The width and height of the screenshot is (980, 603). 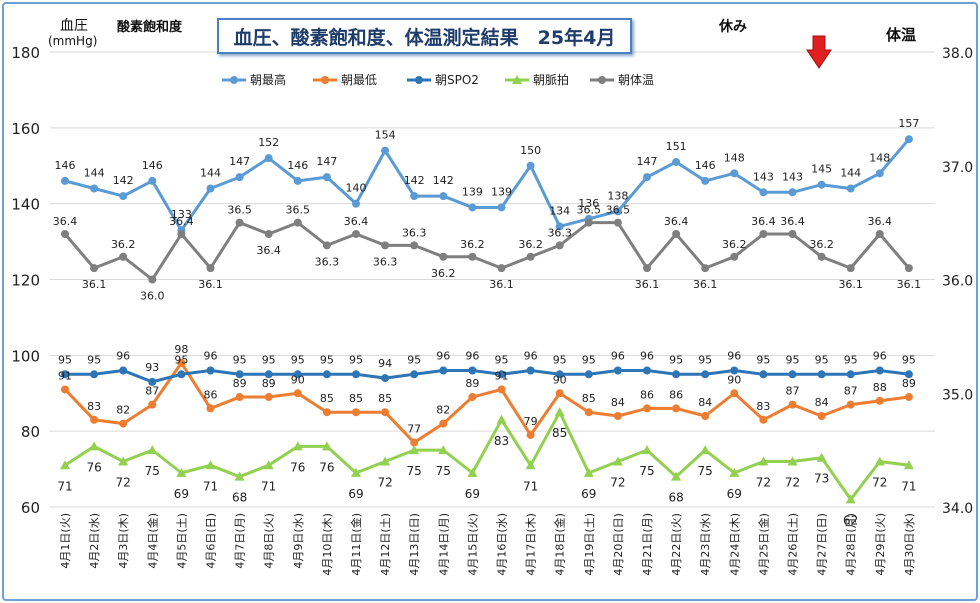 I want to click on data-label: 91, so click(x=65, y=375).